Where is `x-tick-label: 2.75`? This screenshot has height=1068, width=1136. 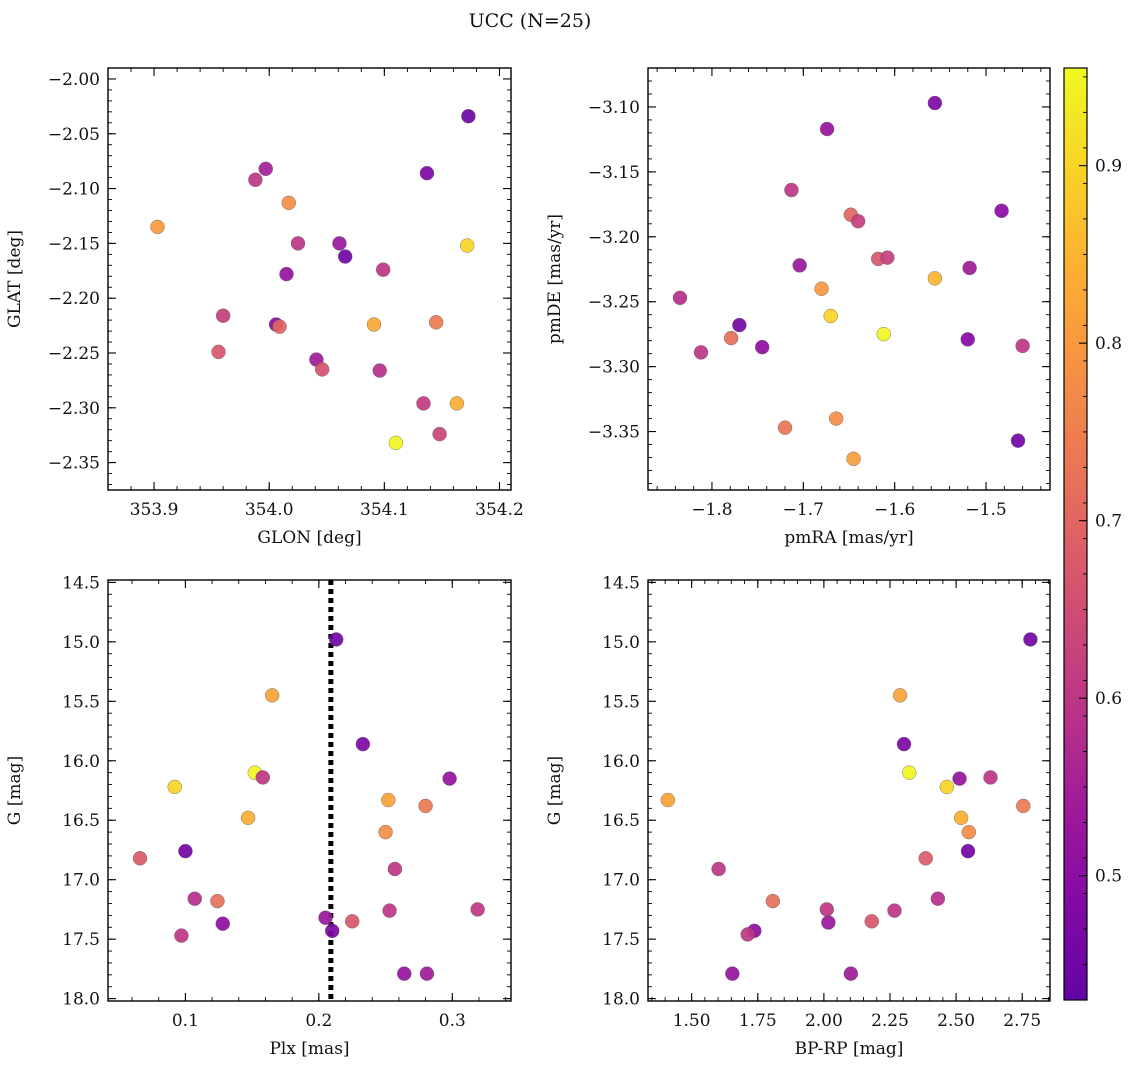
x-tick-label: 2.75 is located at coordinates (1022, 1021).